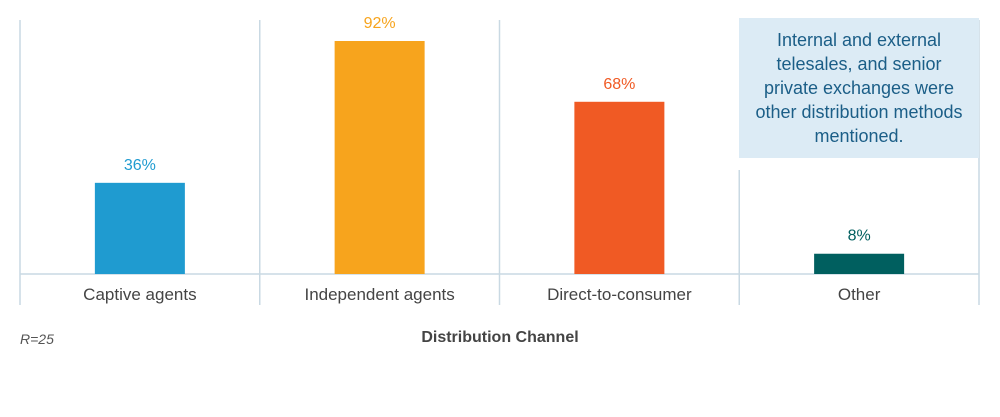 The width and height of the screenshot is (1000, 417). What do you see at coordinates (859, 263) in the screenshot?
I see `bar-other` at bounding box center [859, 263].